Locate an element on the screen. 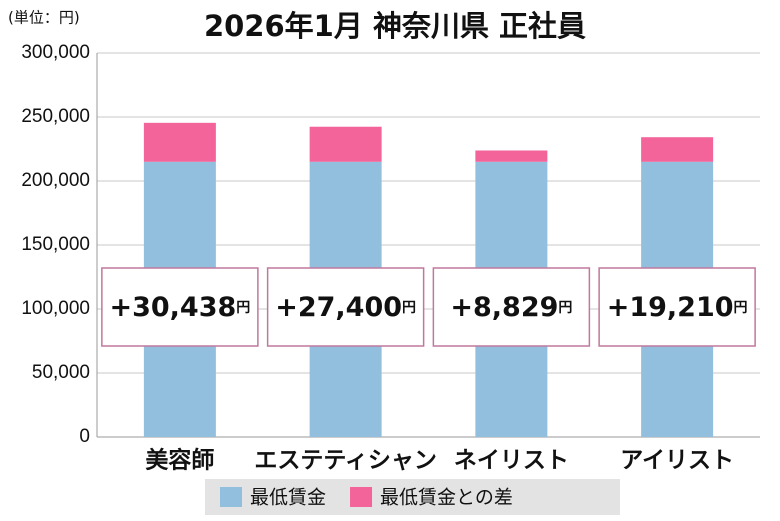 The height and width of the screenshot is (521, 780). legend-box is located at coordinates (412, 497).